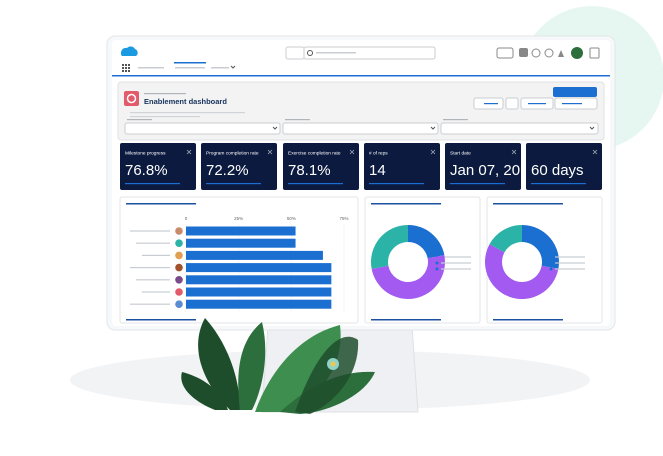  Describe the element at coordinates (549, 53) in the screenshot. I see `settings` at that location.